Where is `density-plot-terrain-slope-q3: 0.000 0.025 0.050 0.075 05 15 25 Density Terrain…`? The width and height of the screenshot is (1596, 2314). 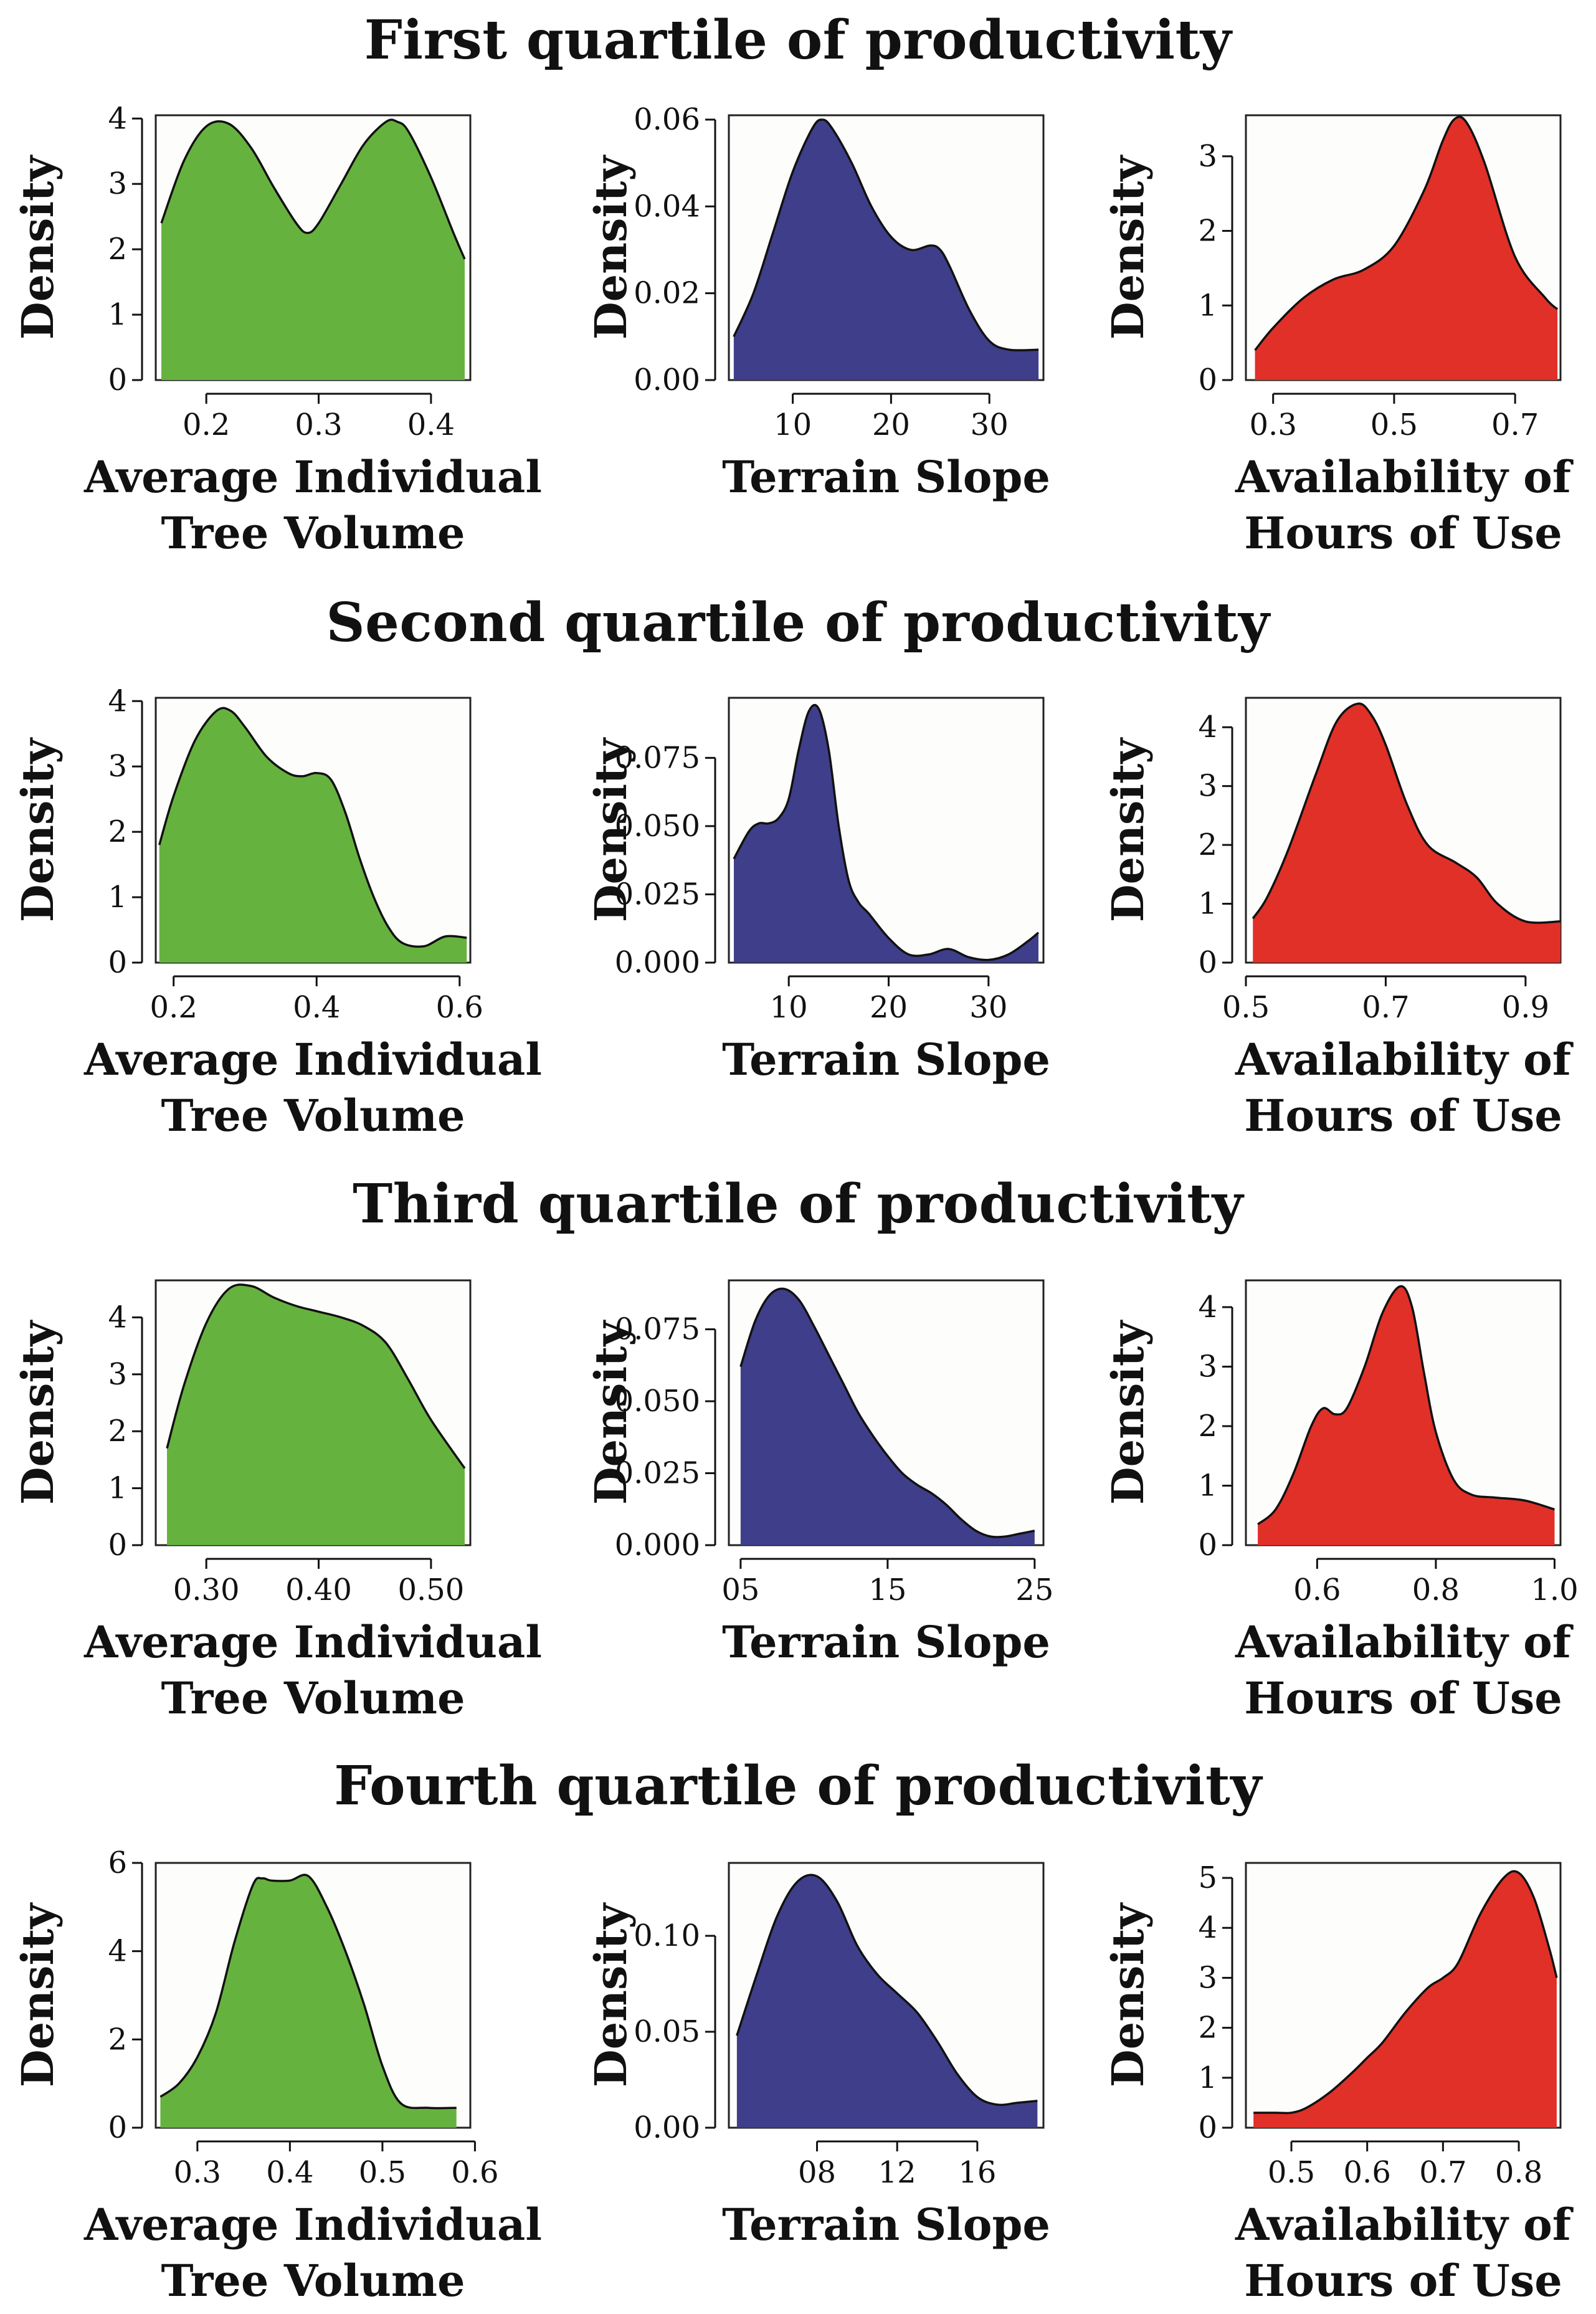 density-plot-terrain-slope-q3: 0.000 0.025 0.050 0.075 05 15 25 Density Terrain… is located at coordinates (819, 1473).